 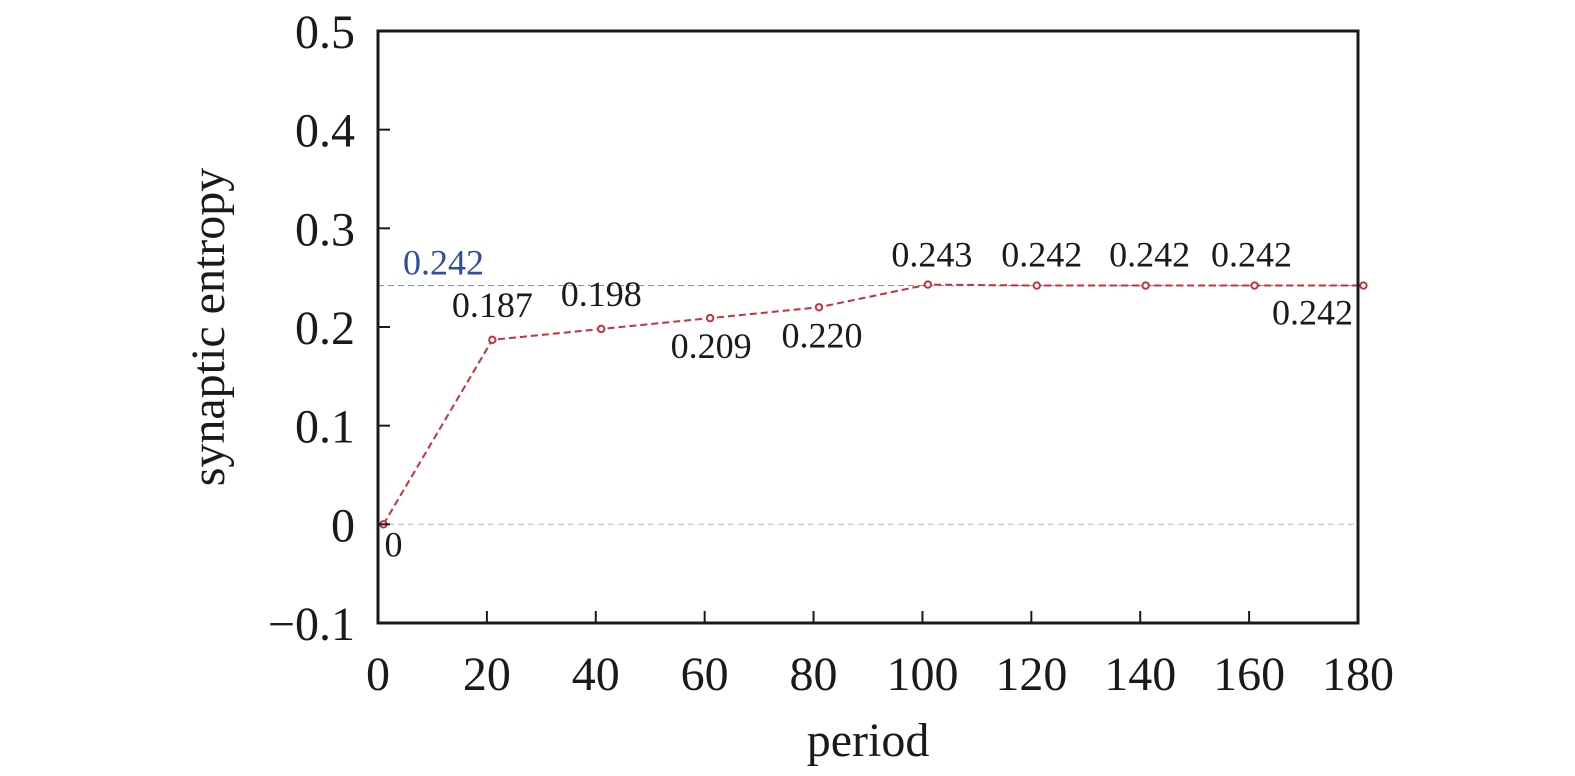 I want to click on x-tick-label: 80, so click(x=814, y=674).